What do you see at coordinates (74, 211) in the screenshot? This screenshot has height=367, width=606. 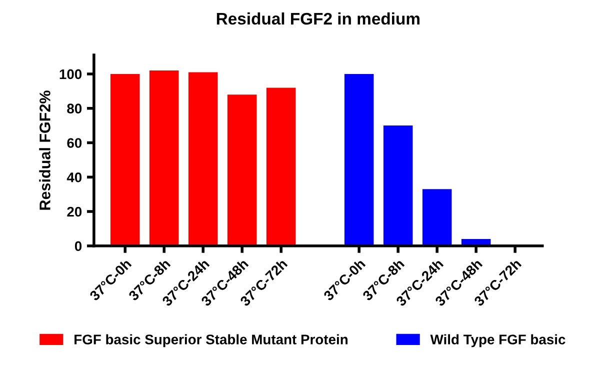 I see `y-tick-label: 20` at bounding box center [74, 211].